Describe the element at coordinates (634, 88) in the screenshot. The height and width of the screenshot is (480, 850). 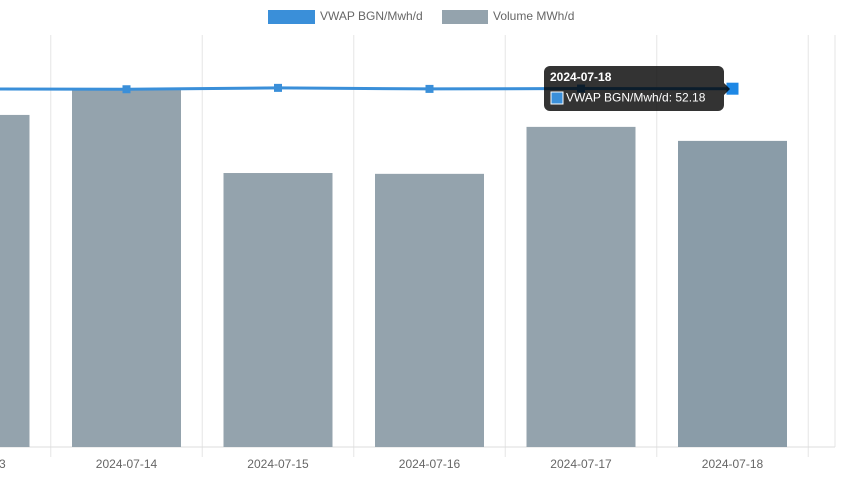
I see `tooltip-box` at that location.